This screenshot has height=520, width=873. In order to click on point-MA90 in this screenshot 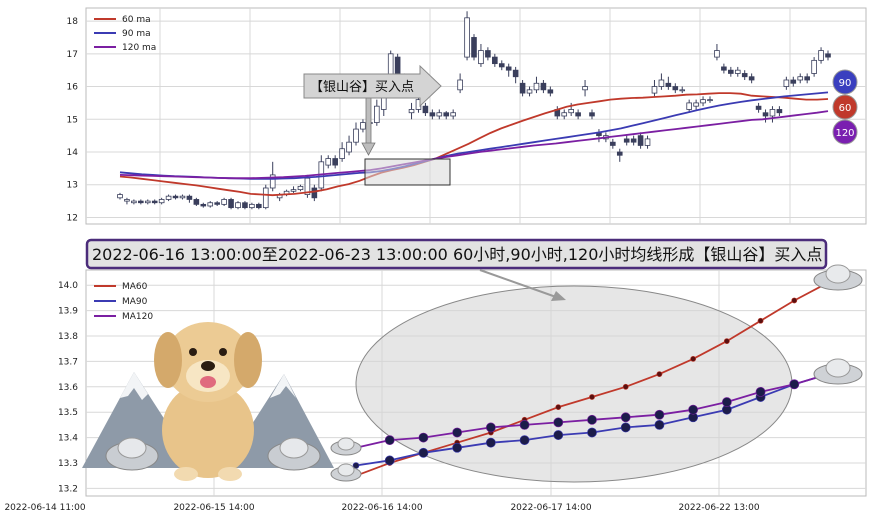, I will do `click(423, 452)`.